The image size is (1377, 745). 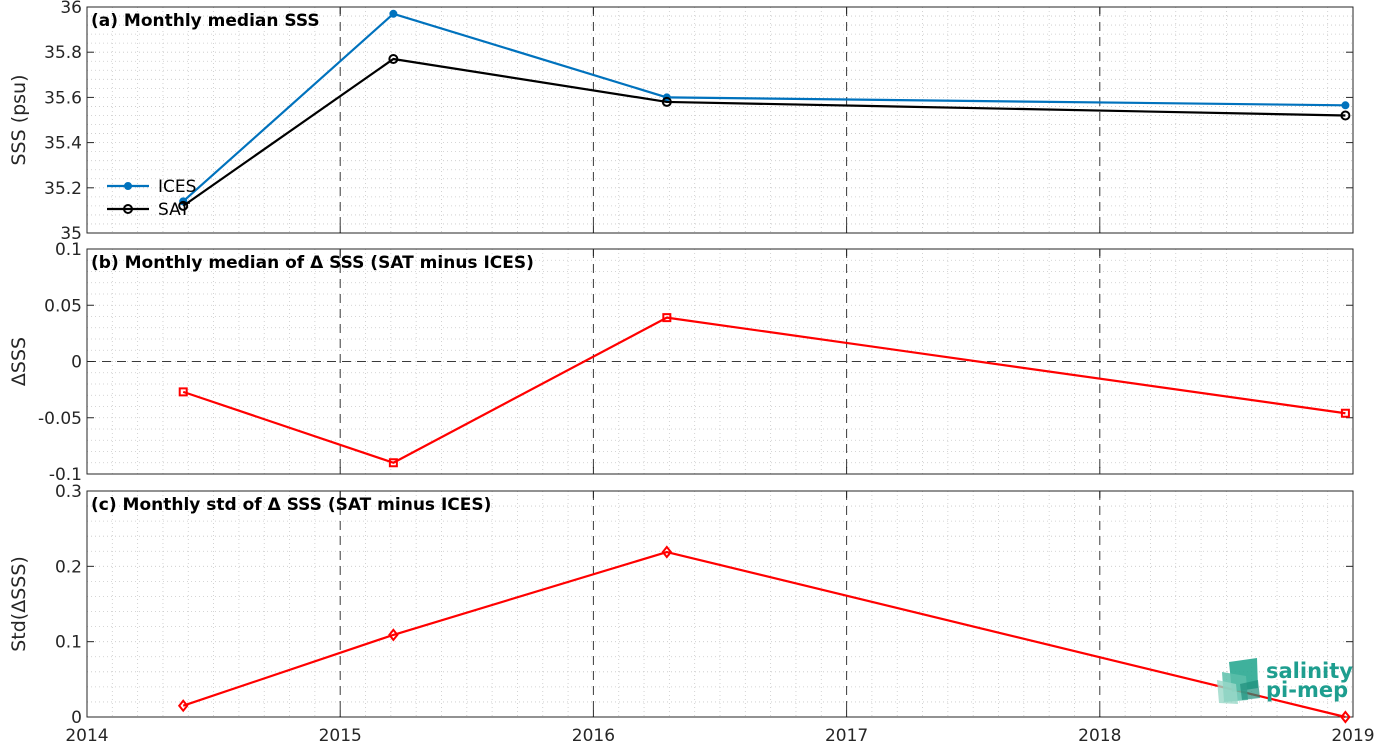 I want to click on salinity-pi-mep-logo: salinity pi-mep, so click(x=1285, y=681).